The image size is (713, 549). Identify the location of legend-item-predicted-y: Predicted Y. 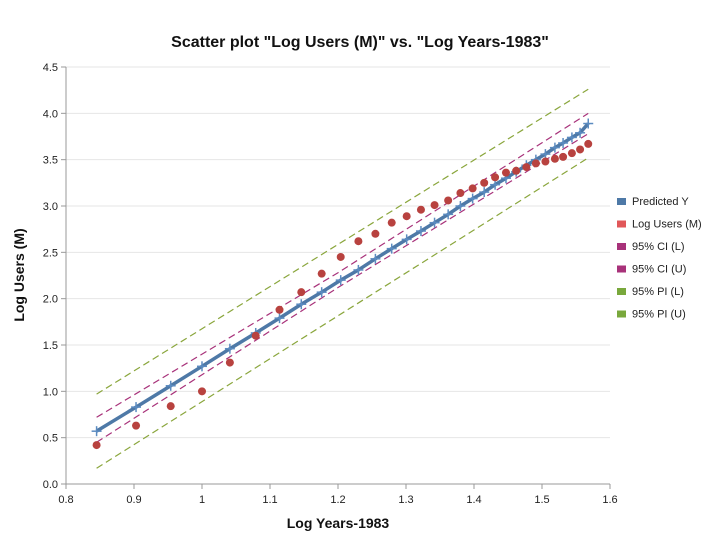
(653, 202).